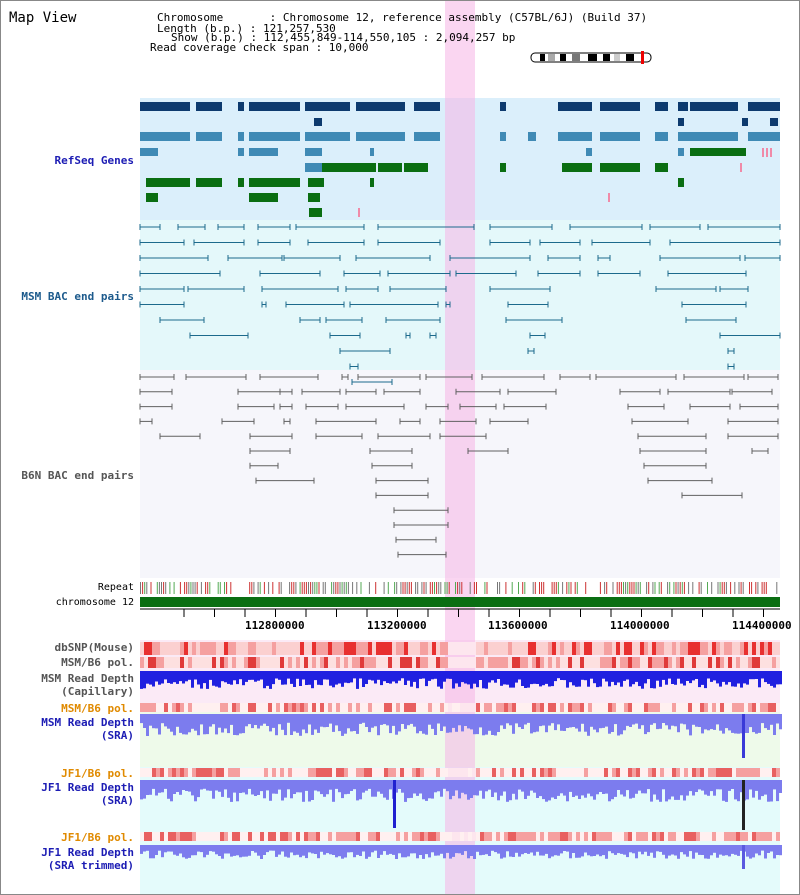 Image resolution: width=800 pixels, height=895 pixels. What do you see at coordinates (94, 647) in the screenshot?
I see `dbsnp-label: dbSNP(Mouse)` at bounding box center [94, 647].